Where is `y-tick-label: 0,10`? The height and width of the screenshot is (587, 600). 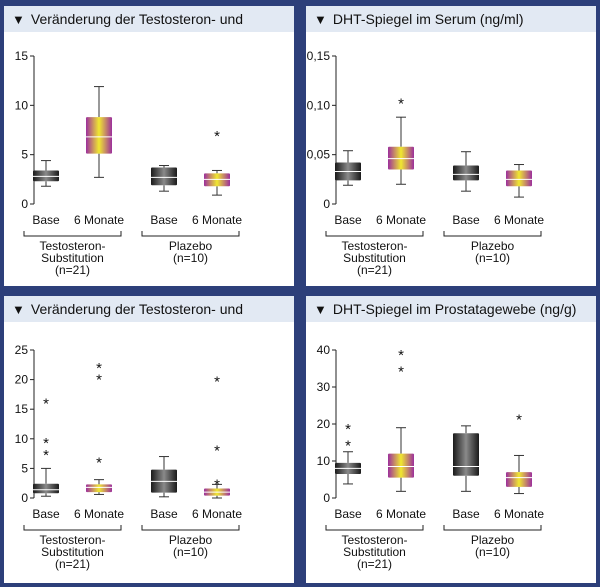 y-tick-label: 0,10 is located at coordinates (319, 105).